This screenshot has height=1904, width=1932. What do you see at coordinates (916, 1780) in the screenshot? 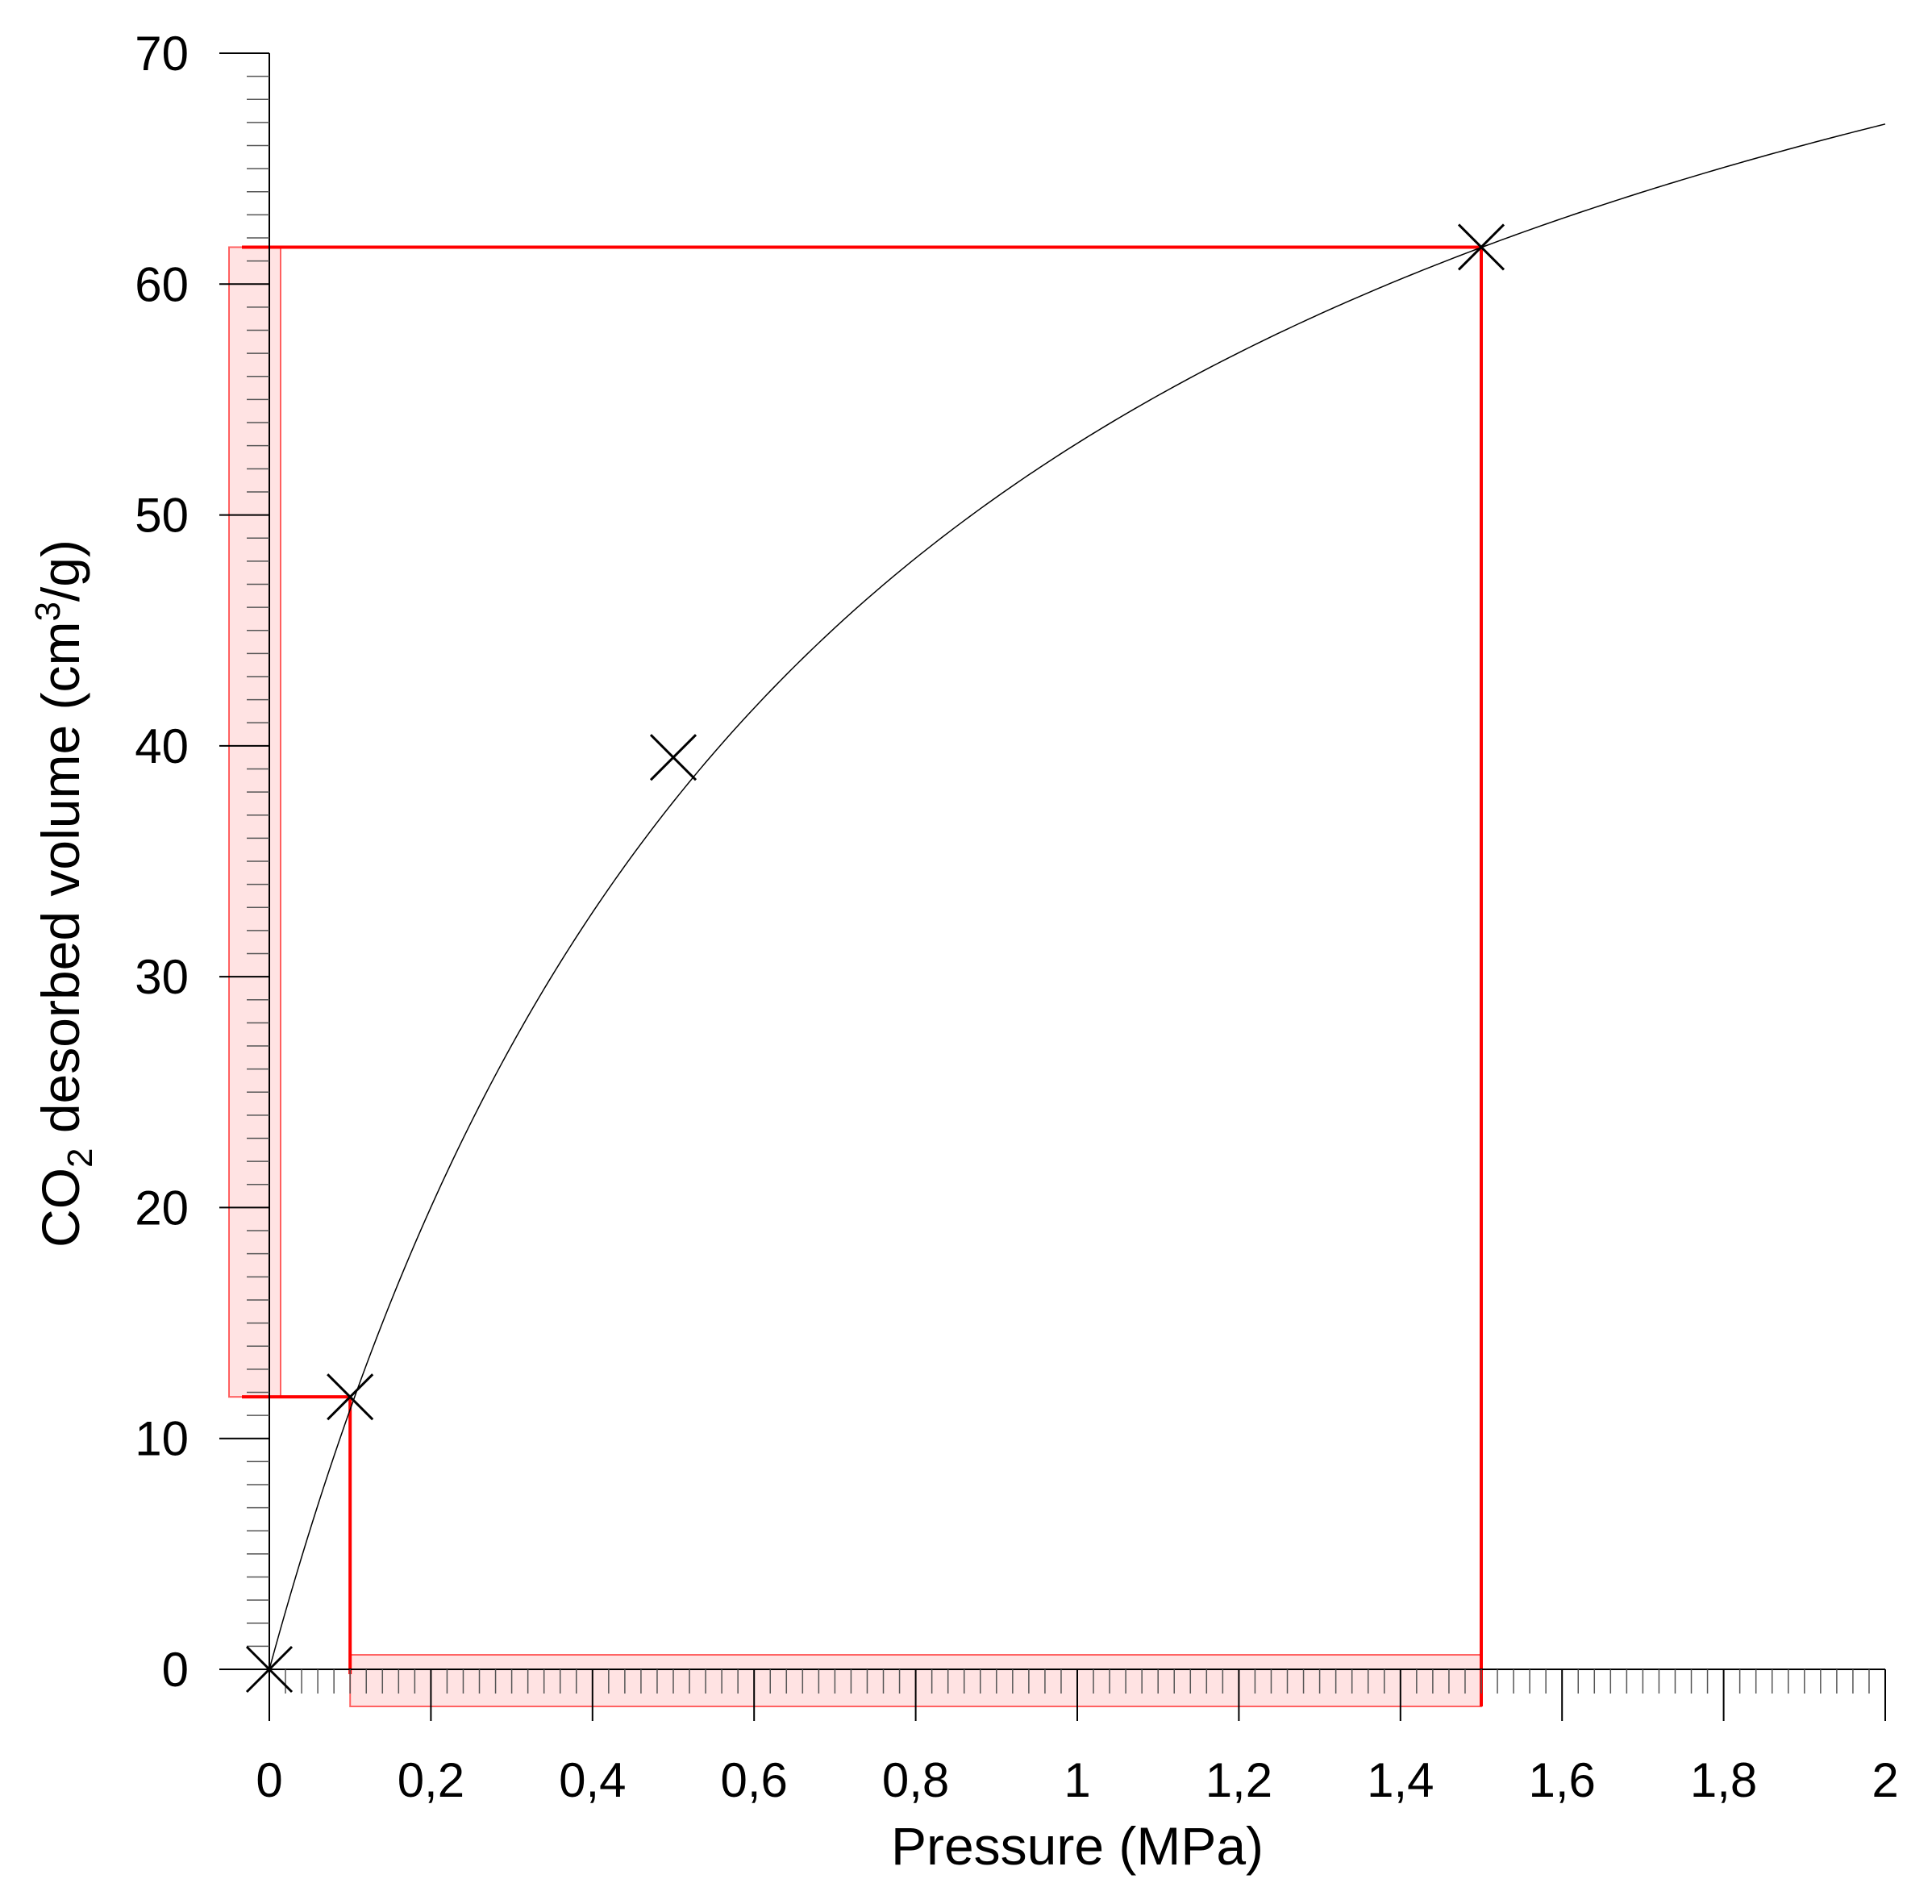
I see `x-tick-label: 0,8` at bounding box center [916, 1780].